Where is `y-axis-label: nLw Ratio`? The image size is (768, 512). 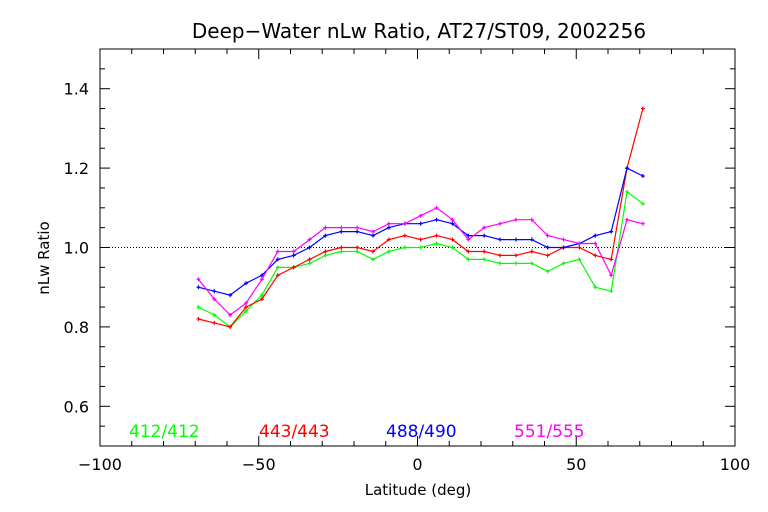
y-axis-label: nLw Ratio is located at coordinates (44, 257).